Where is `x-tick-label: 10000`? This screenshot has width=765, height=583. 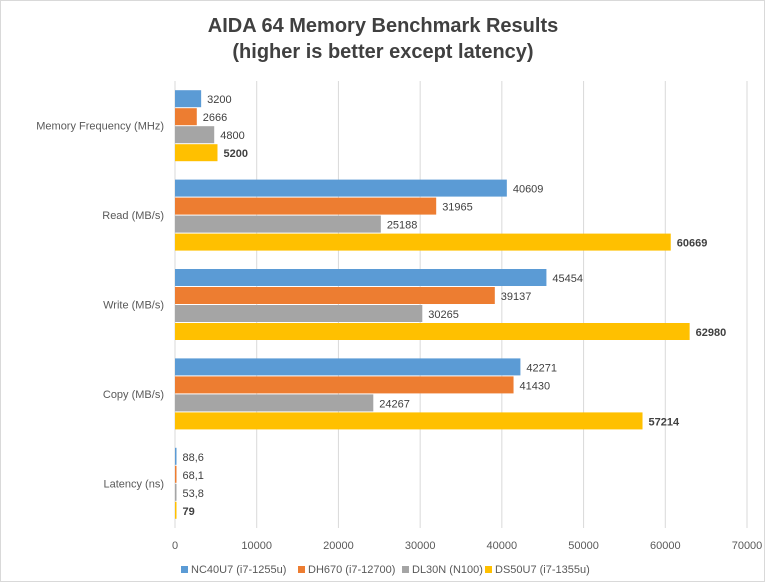
x-tick-label: 10000 is located at coordinates (256, 546).